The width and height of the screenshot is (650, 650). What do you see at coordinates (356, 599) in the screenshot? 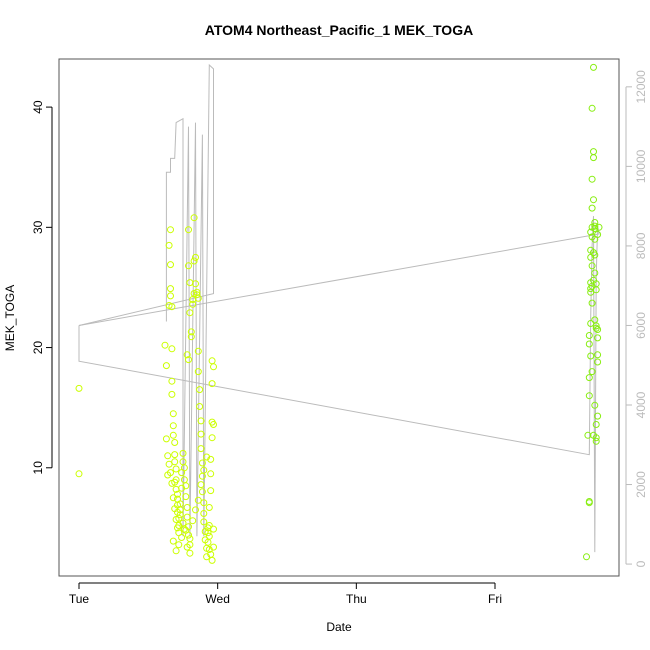
I see `x-tick-label: Thu` at bounding box center [356, 599].